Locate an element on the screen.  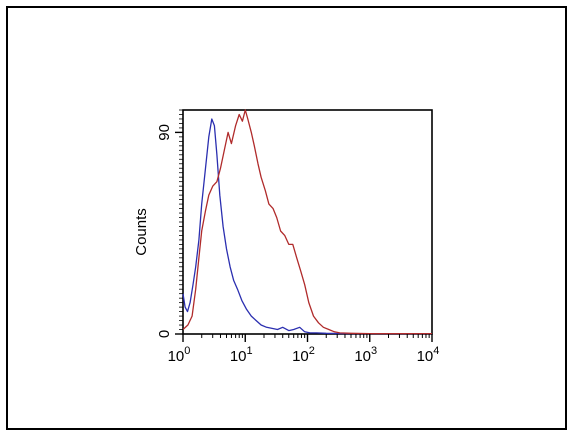
x-tick-label-1: 10¹ is located at coordinates (241, 355).